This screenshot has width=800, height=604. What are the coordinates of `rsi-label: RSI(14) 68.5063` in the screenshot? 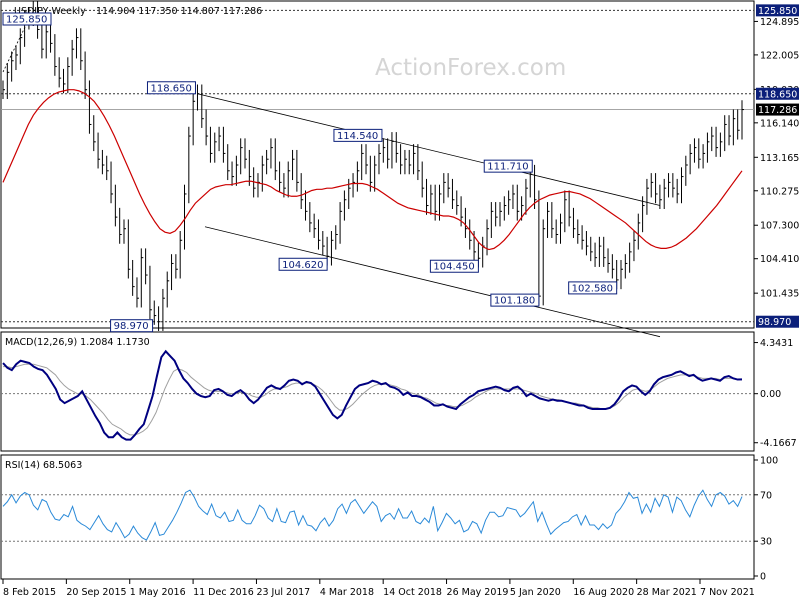 It's located at (43, 465).